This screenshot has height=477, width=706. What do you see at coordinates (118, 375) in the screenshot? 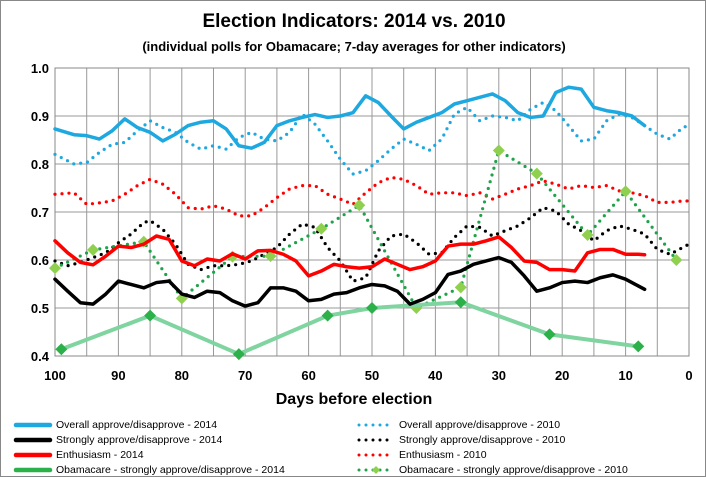
I see `x-tick-label: 90` at bounding box center [118, 375].